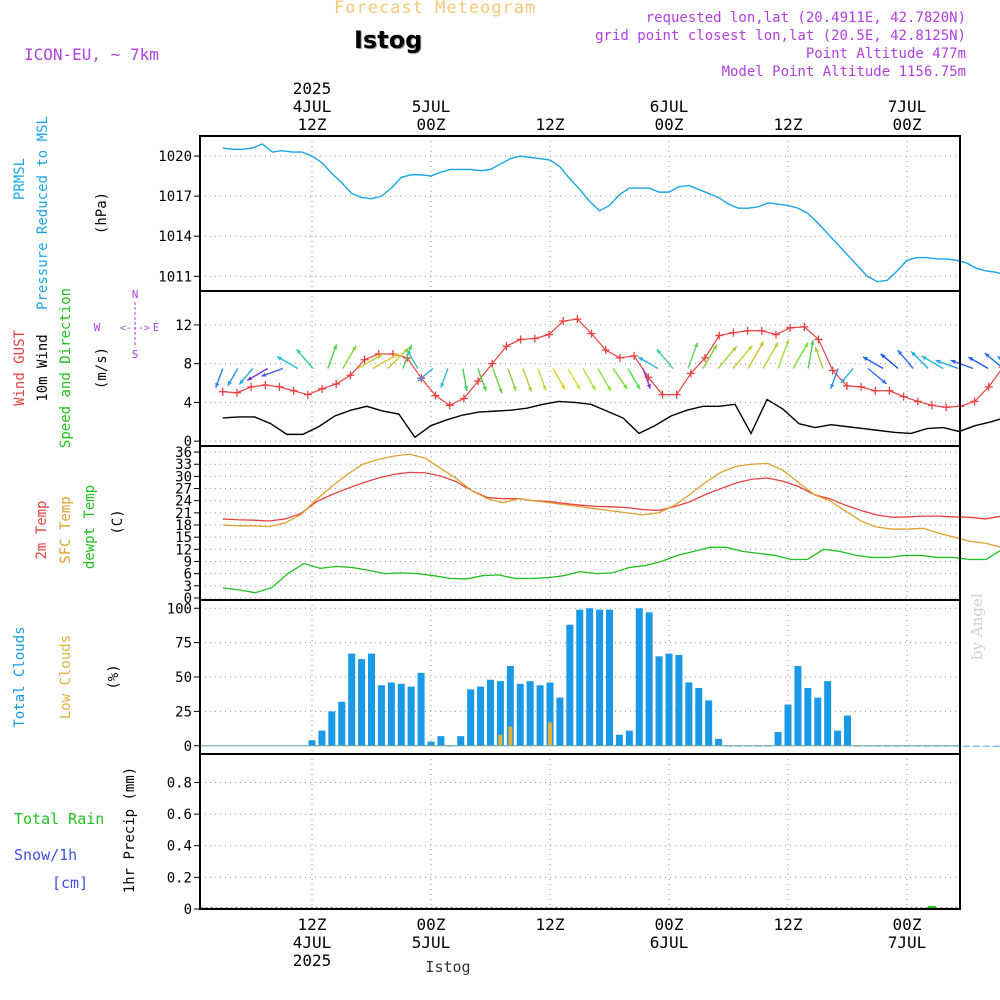 This screenshot has height=1000, width=1000. What do you see at coordinates (431, 124) in the screenshot?
I see `top-time-label: 00Z` at bounding box center [431, 124].